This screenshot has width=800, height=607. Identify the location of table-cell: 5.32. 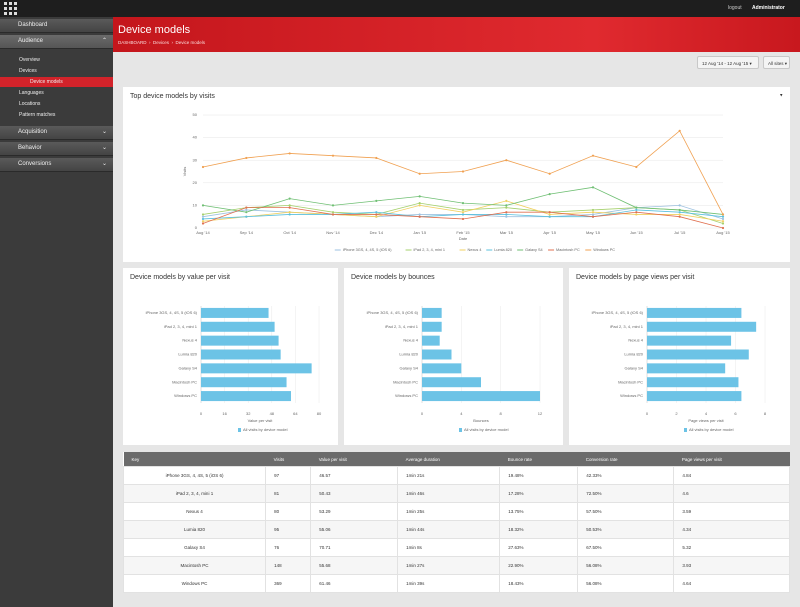
(731, 547).